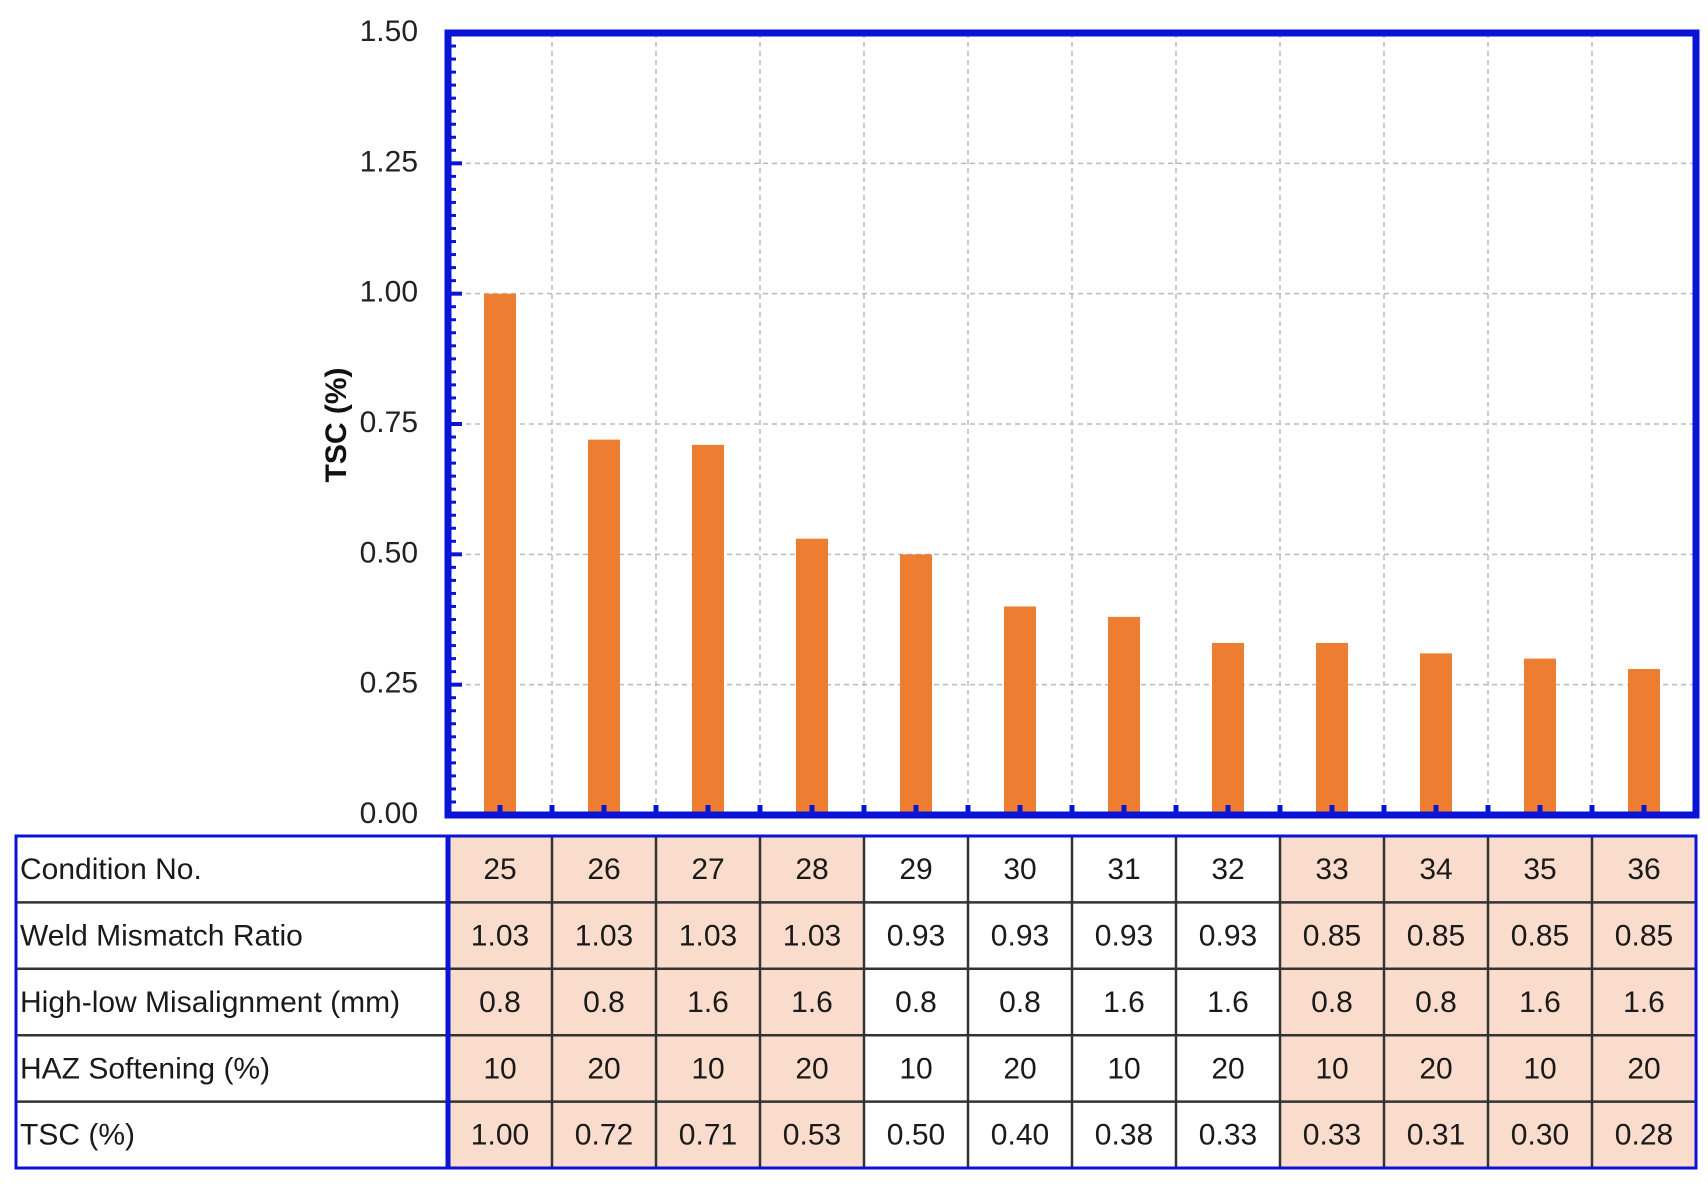 The height and width of the screenshot is (1184, 1708). What do you see at coordinates (1435, 869) in the screenshot?
I see `table-cell: 34` at bounding box center [1435, 869].